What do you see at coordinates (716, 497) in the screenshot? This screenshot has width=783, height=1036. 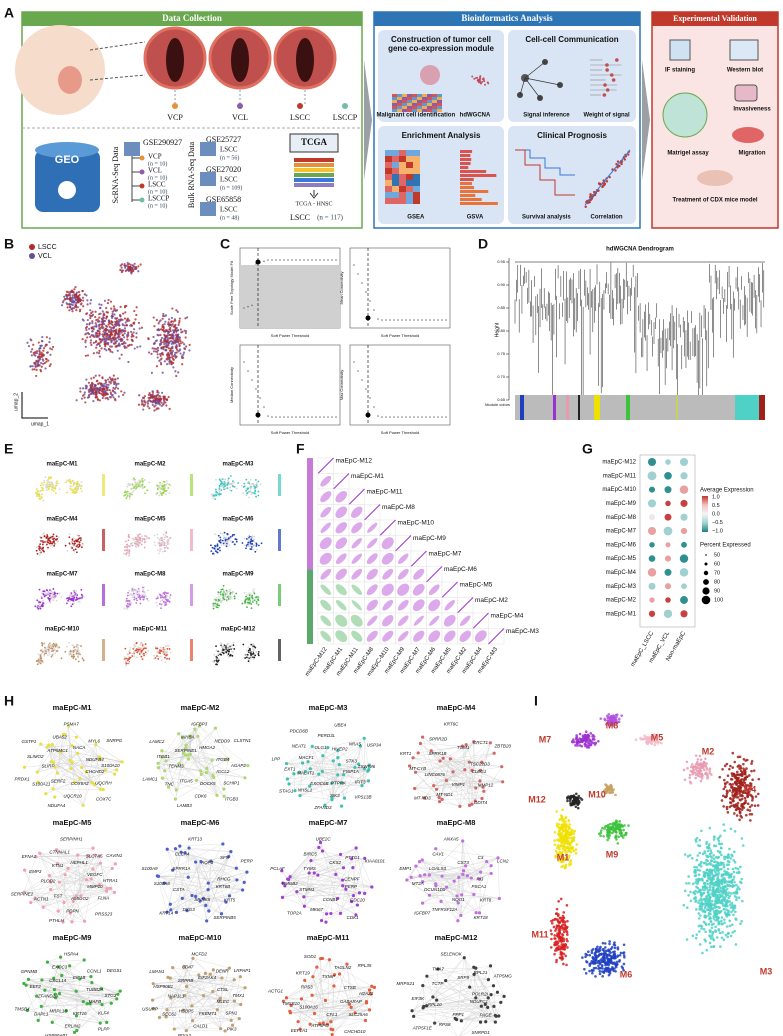 I see `label: 1.0` at bounding box center [716, 497].